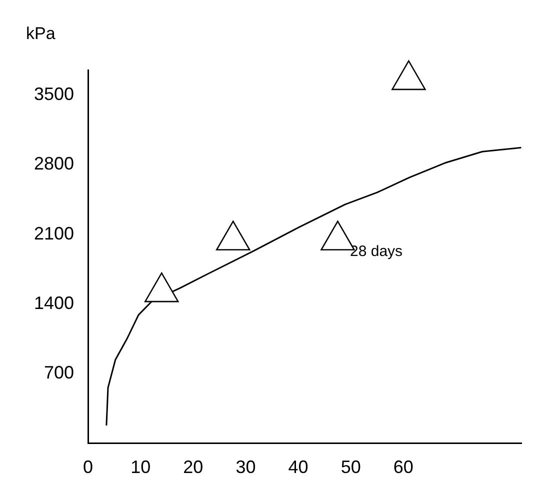 The height and width of the screenshot is (493, 542). I want to click on y-tick-label: 2800, so click(54, 164).